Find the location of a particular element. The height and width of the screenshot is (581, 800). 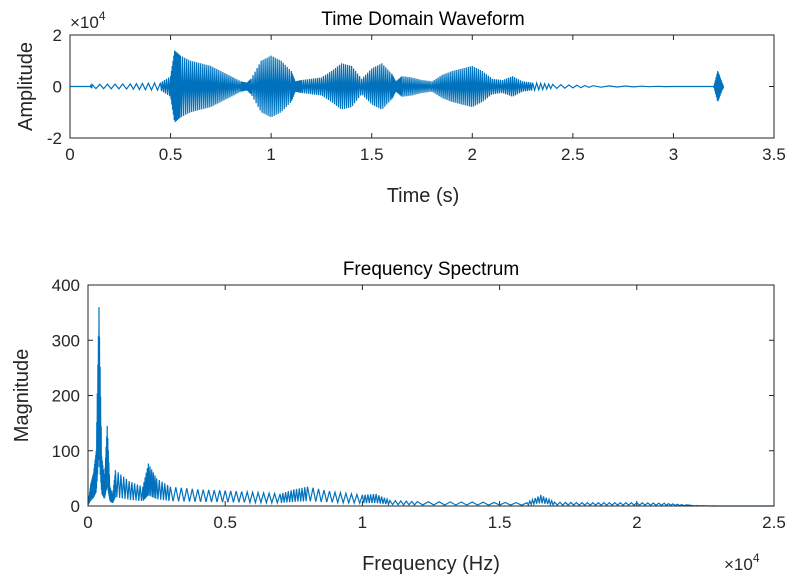

waveform-x-tick-label: 1.5 is located at coordinates (372, 154).